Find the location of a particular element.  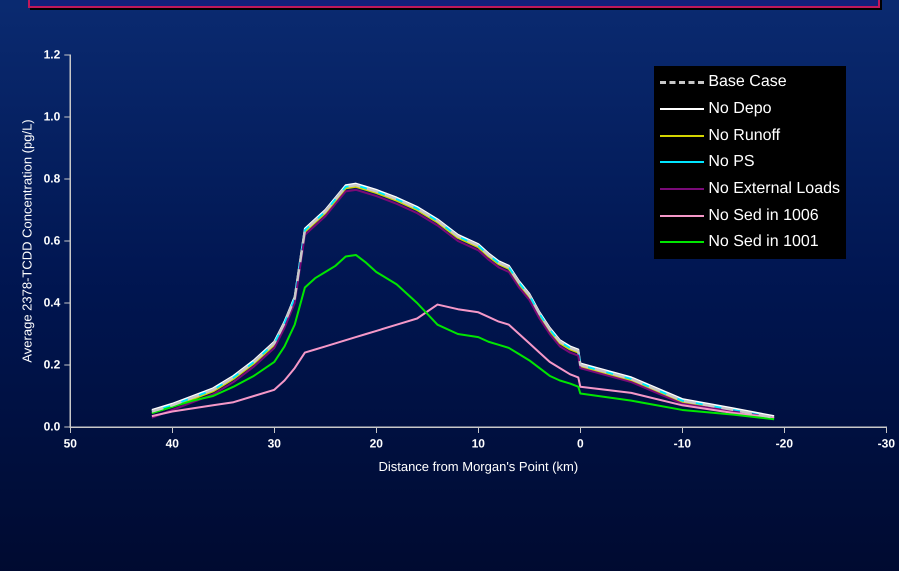

y-tick-label: 1.0 is located at coordinates (52, 116).